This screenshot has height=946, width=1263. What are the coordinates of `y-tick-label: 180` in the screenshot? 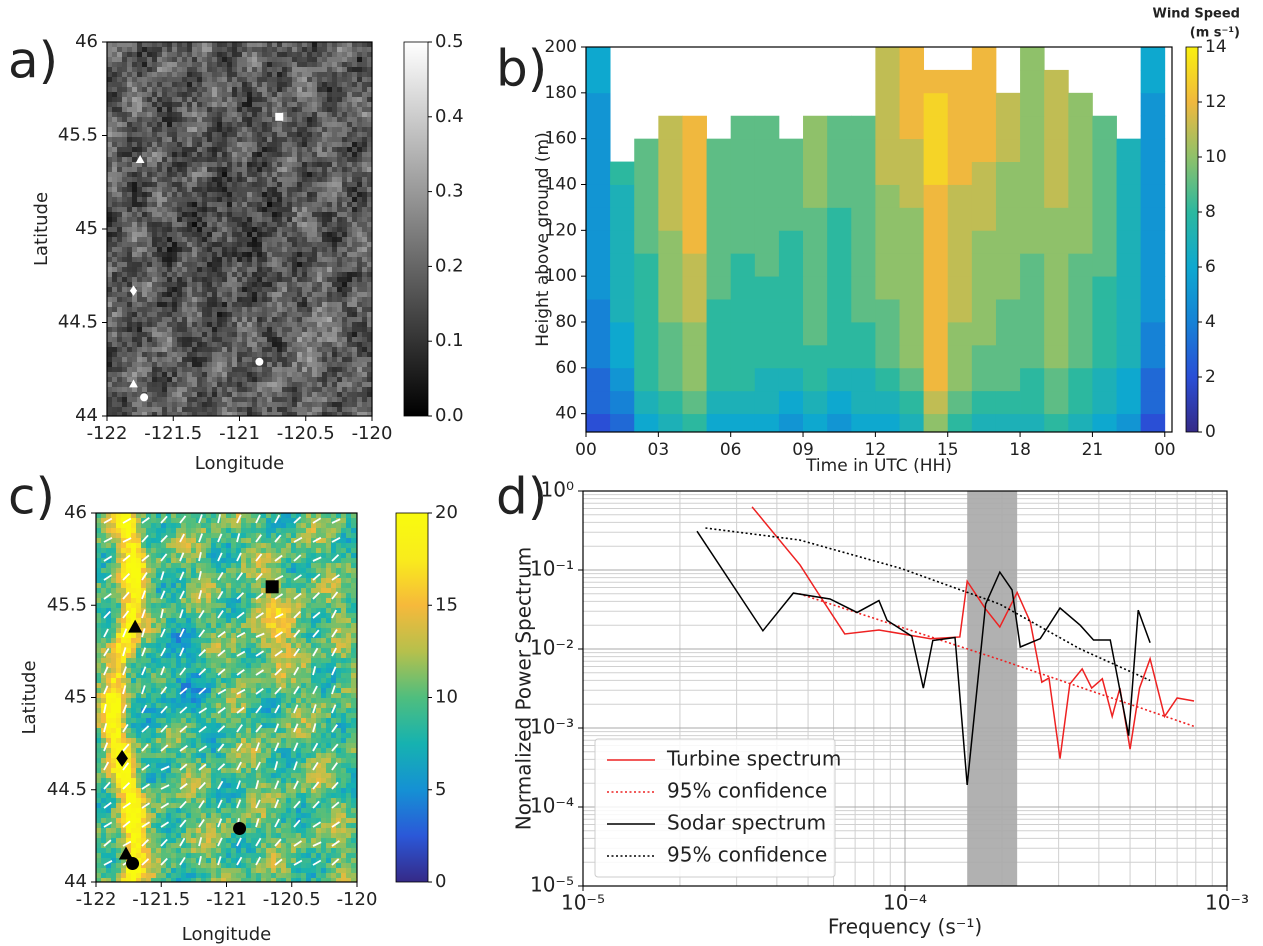 It's located at (561, 93).